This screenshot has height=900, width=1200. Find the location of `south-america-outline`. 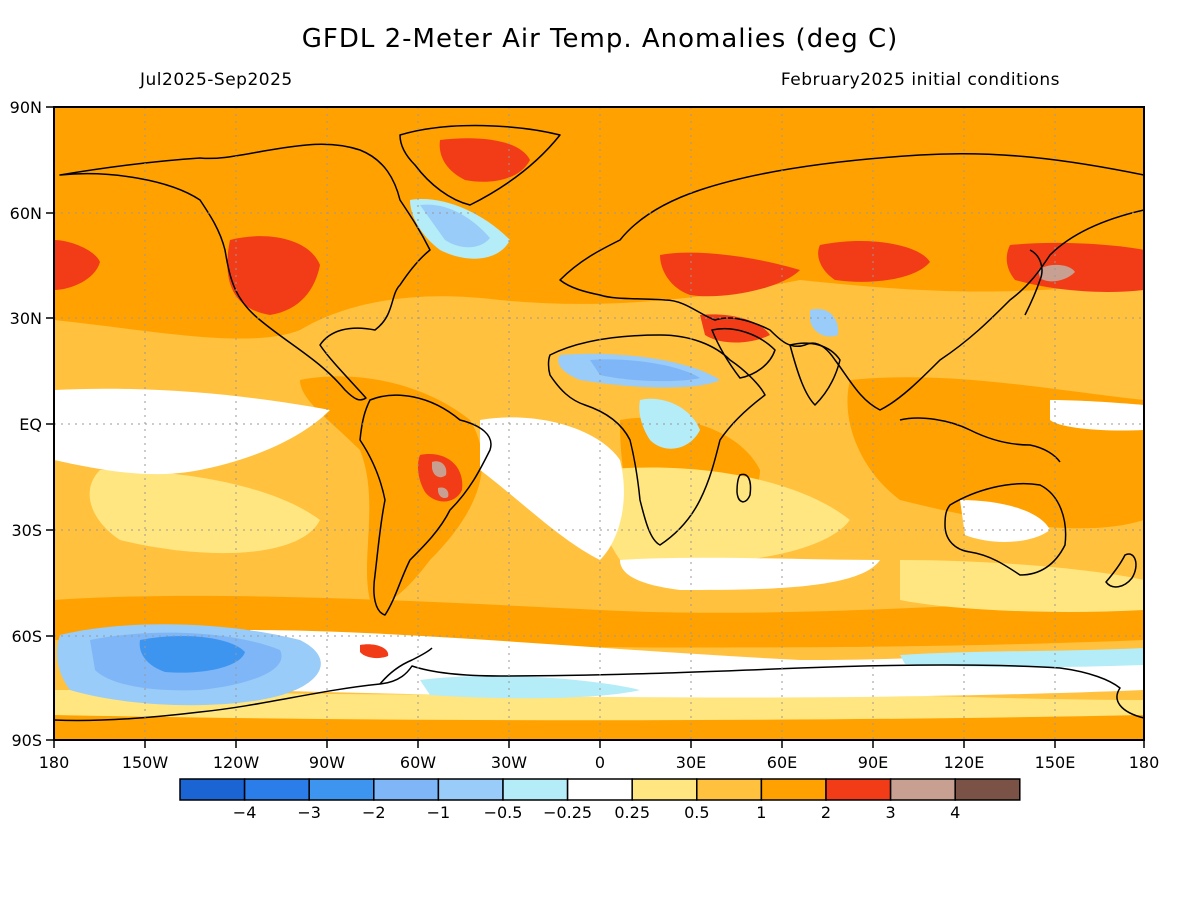

south-america-outline is located at coordinates (425, 505).